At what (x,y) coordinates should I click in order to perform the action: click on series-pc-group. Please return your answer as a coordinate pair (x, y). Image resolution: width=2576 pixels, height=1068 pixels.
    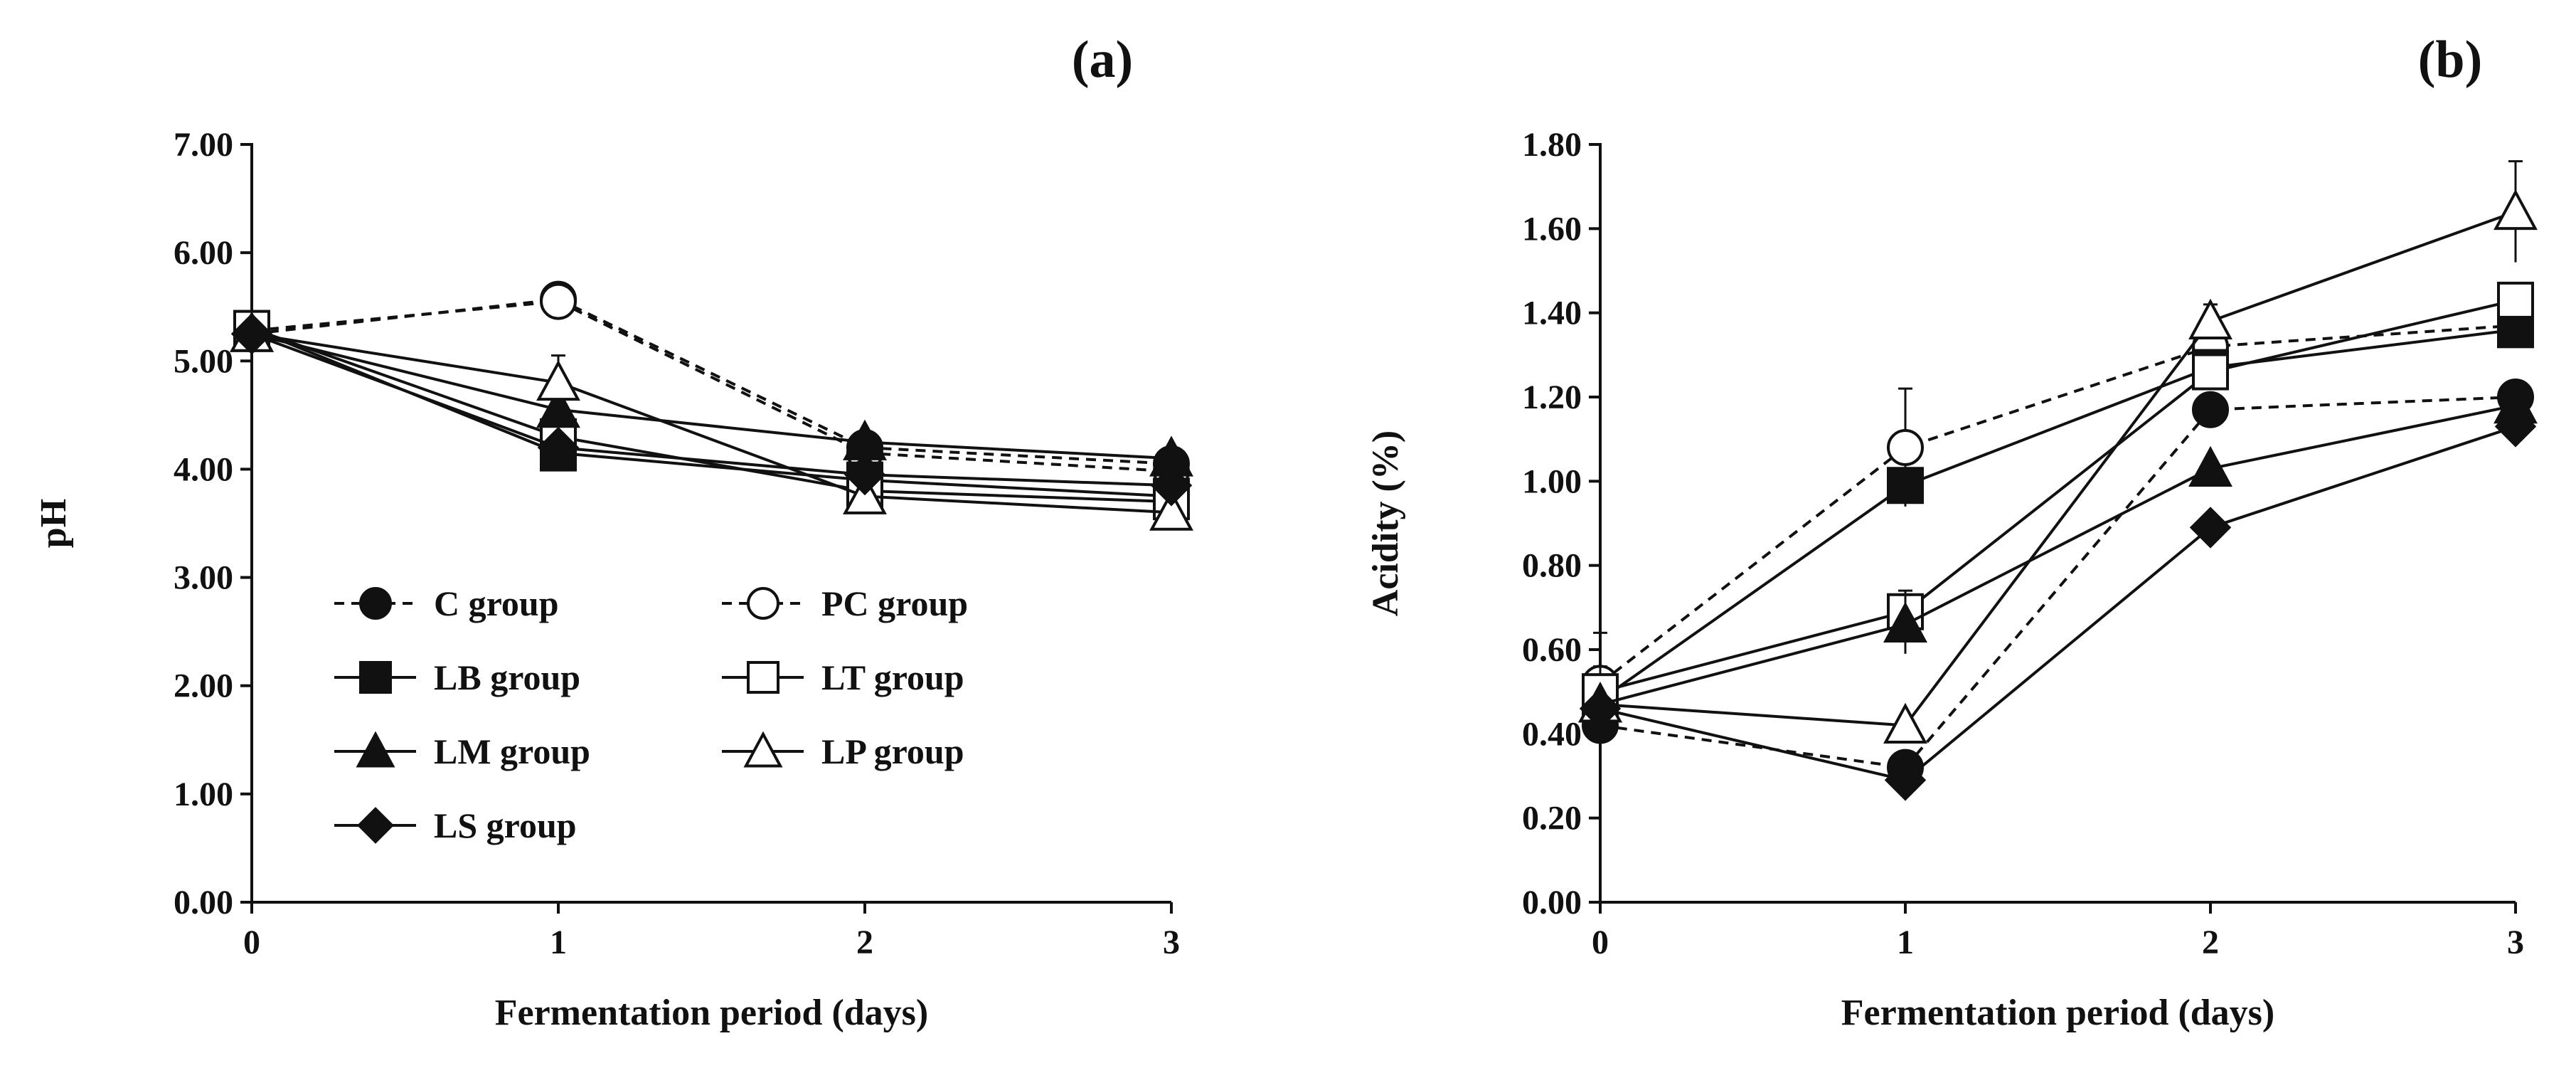
    Looking at the image, I should click on (711, 386).